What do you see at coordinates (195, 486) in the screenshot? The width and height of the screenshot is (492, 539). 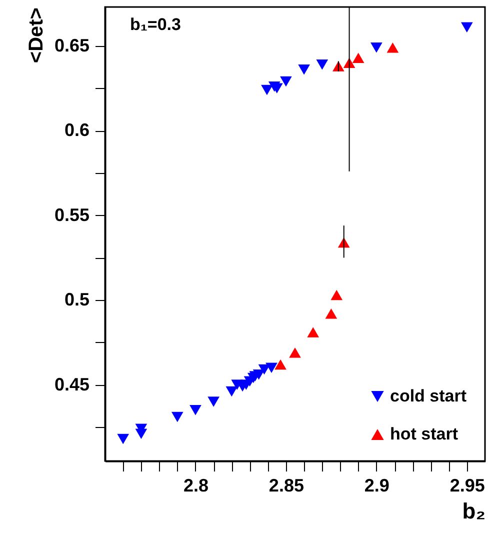 I see `x-tick-label: 2.8` at bounding box center [195, 486].